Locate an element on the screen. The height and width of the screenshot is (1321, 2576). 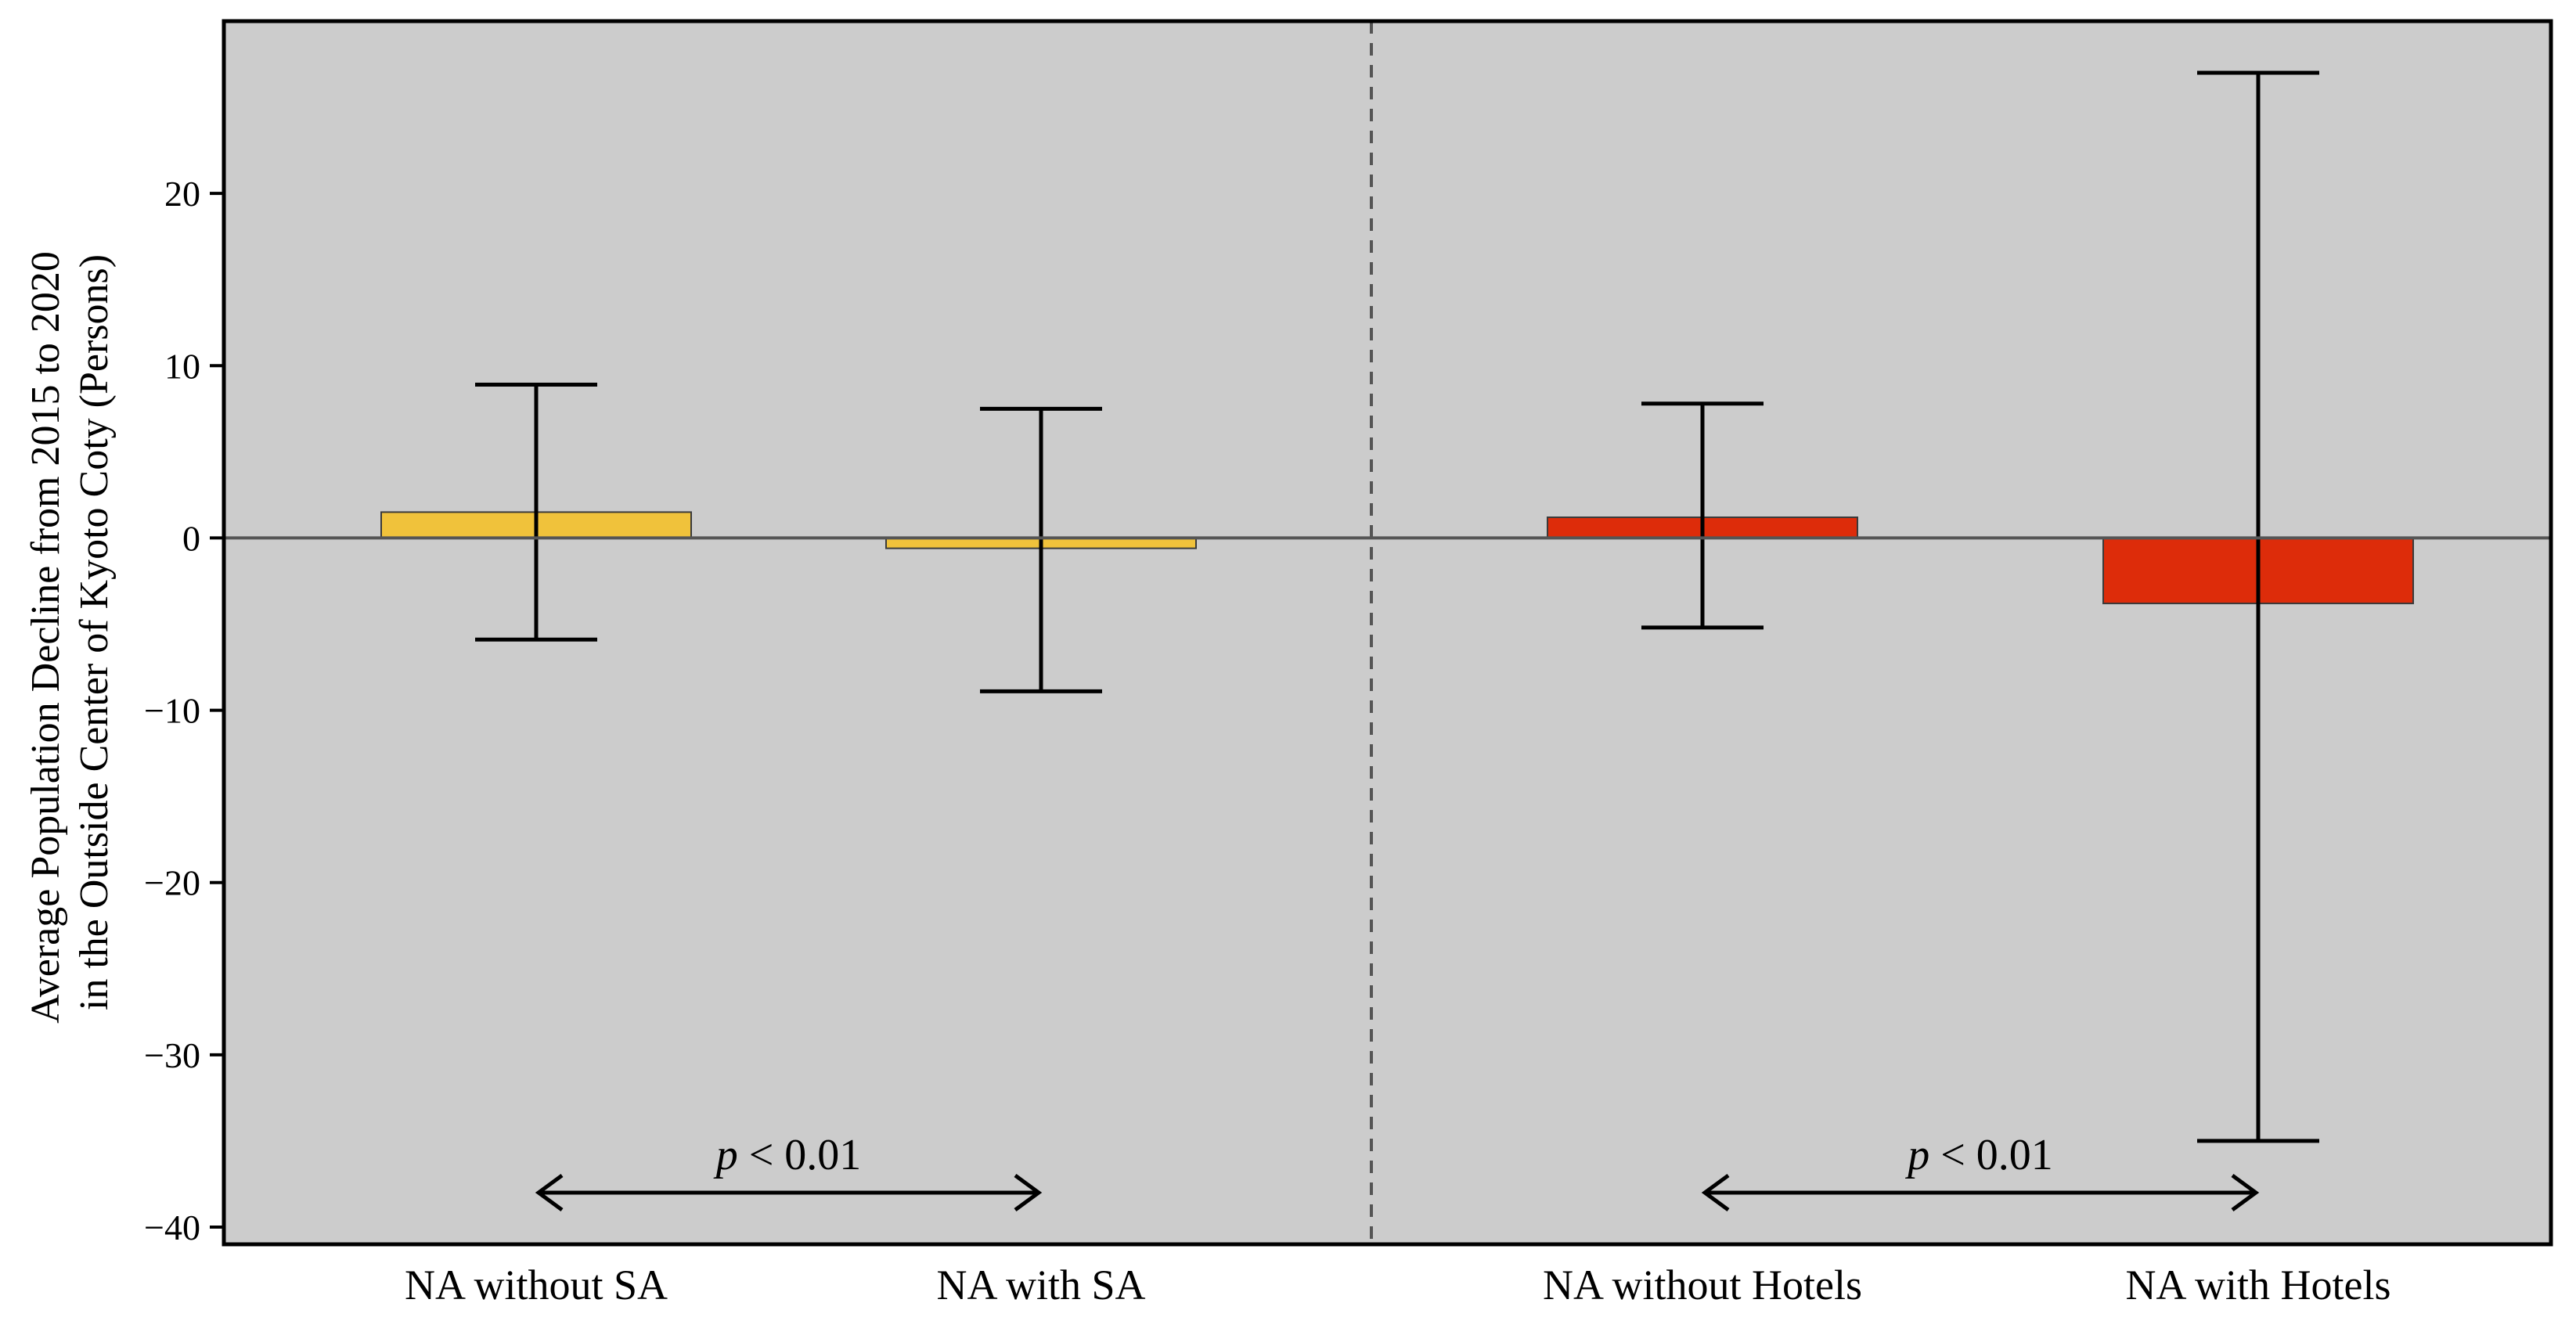
x-tick-label-0: NA without SA is located at coordinates (536, 1285).